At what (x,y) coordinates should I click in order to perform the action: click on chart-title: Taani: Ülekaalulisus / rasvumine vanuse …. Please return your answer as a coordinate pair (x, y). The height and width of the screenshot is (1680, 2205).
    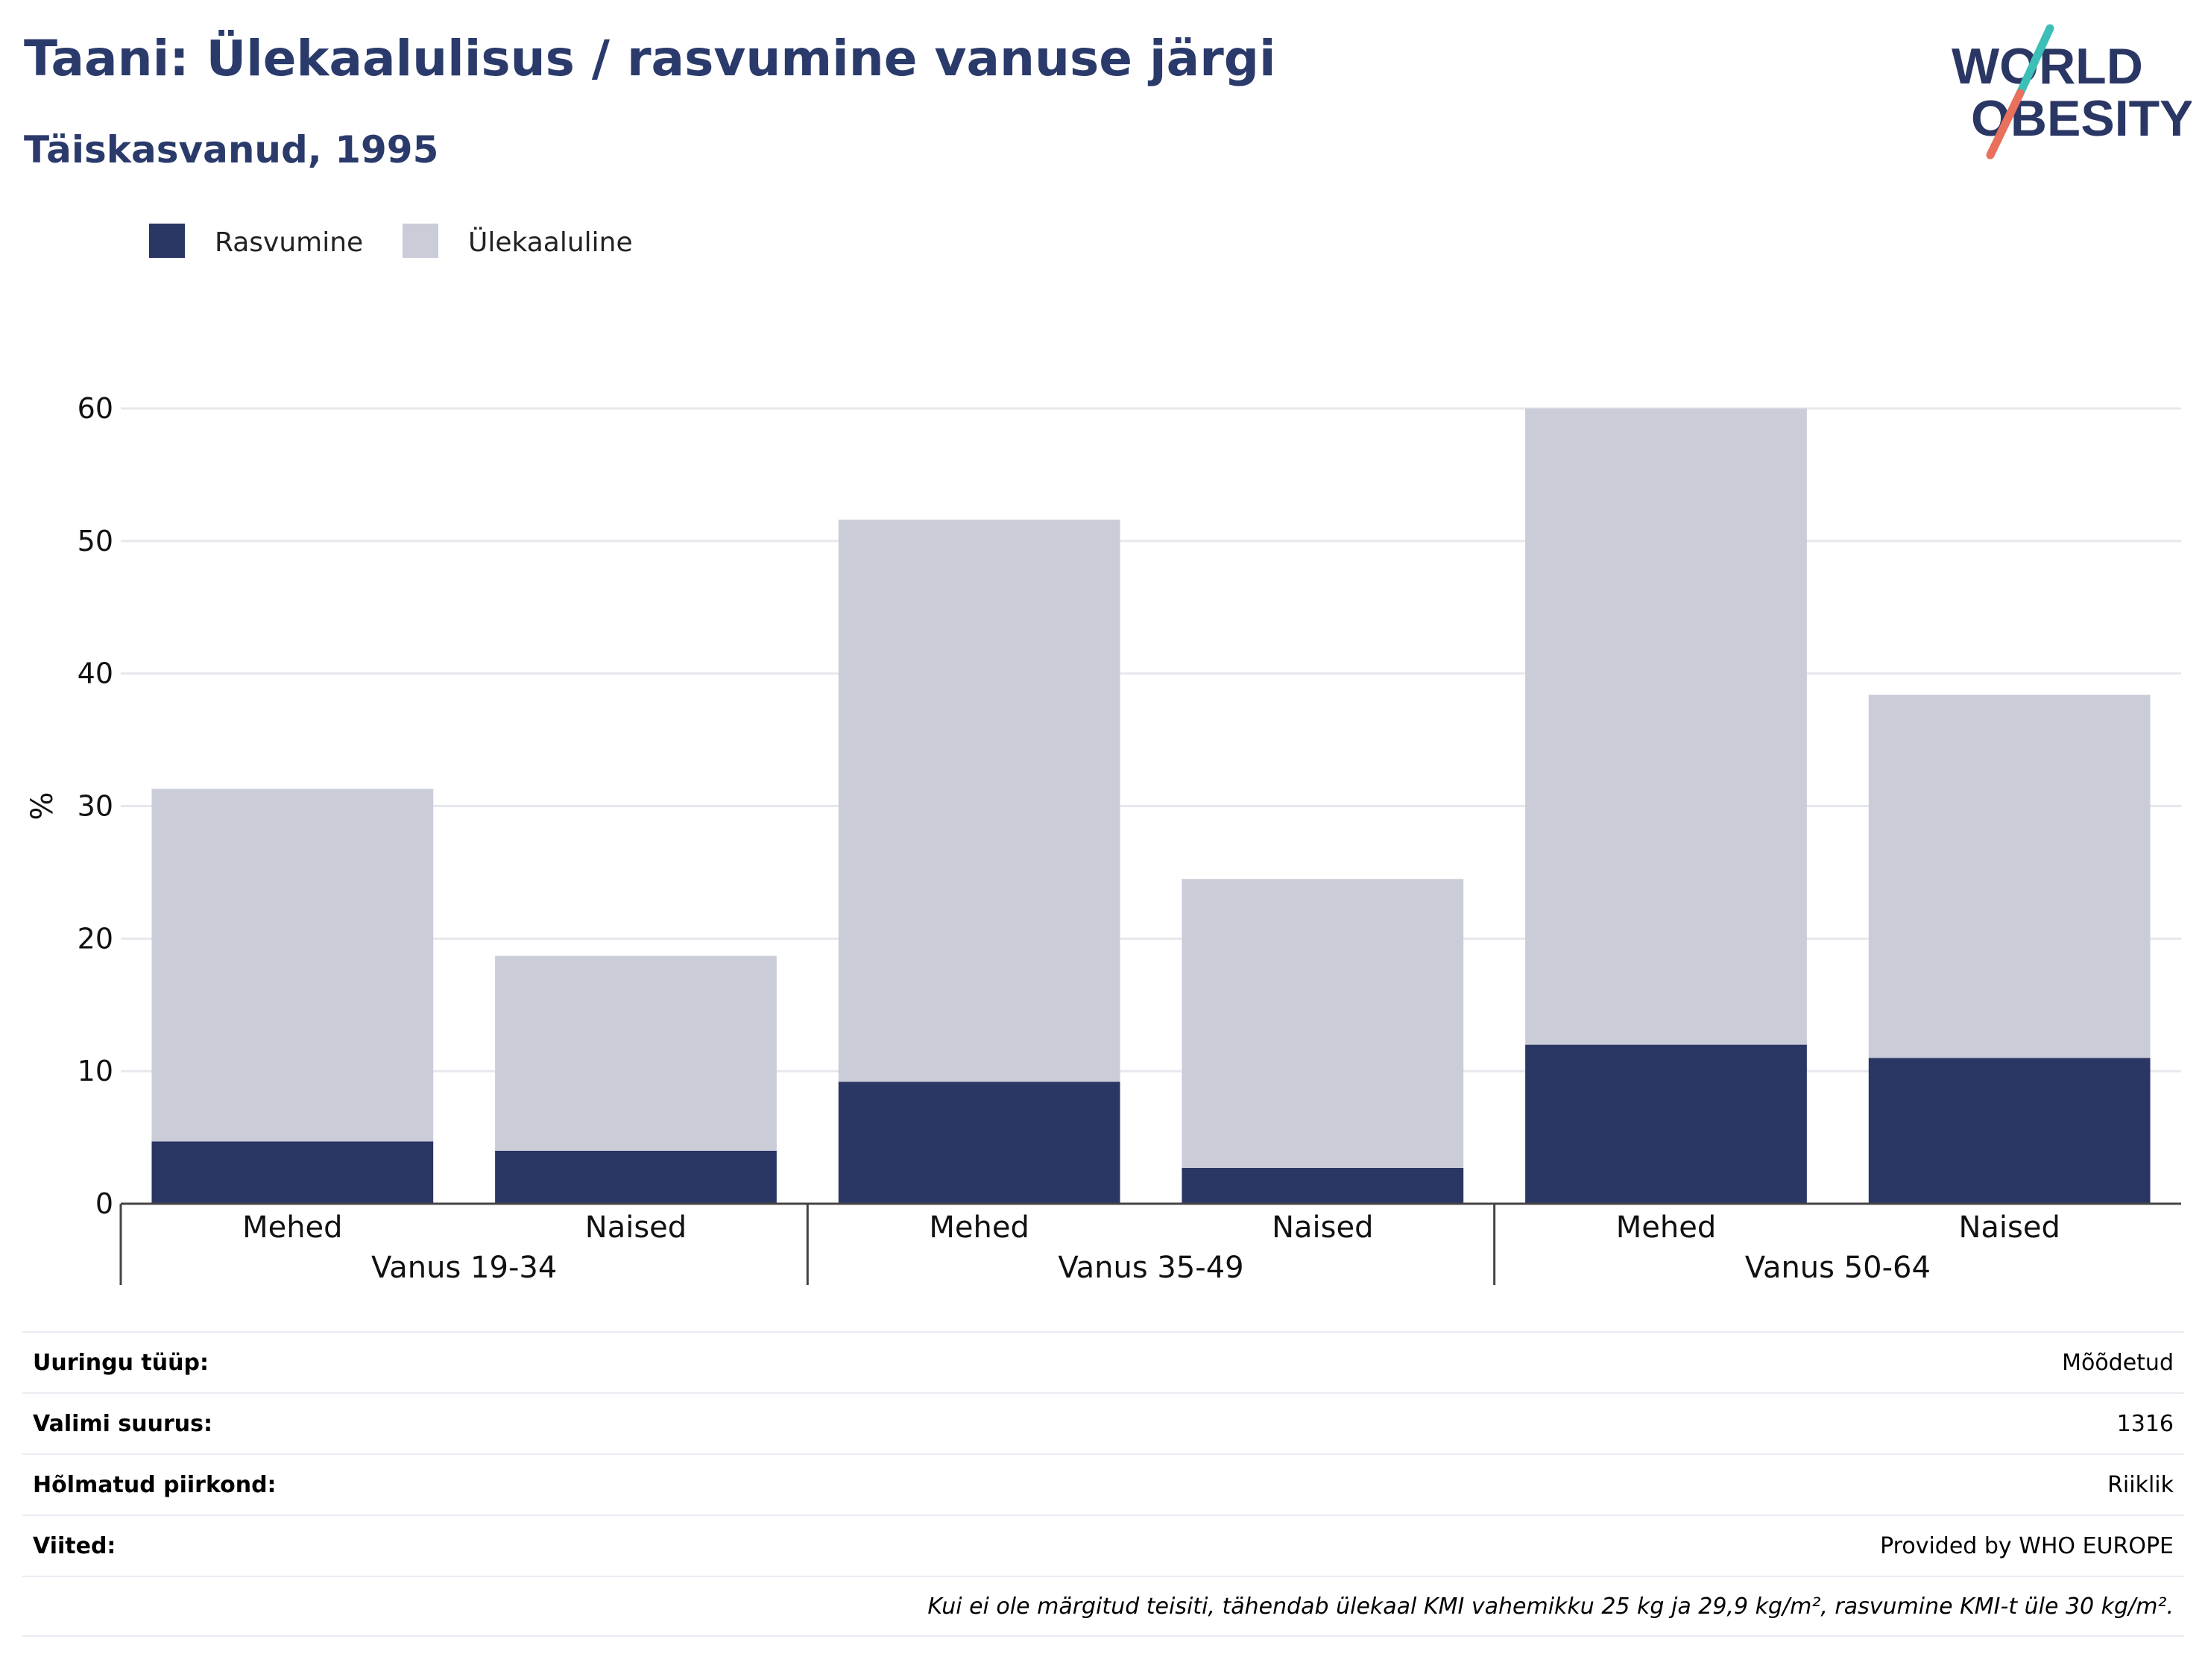
    Looking at the image, I should click on (650, 58).